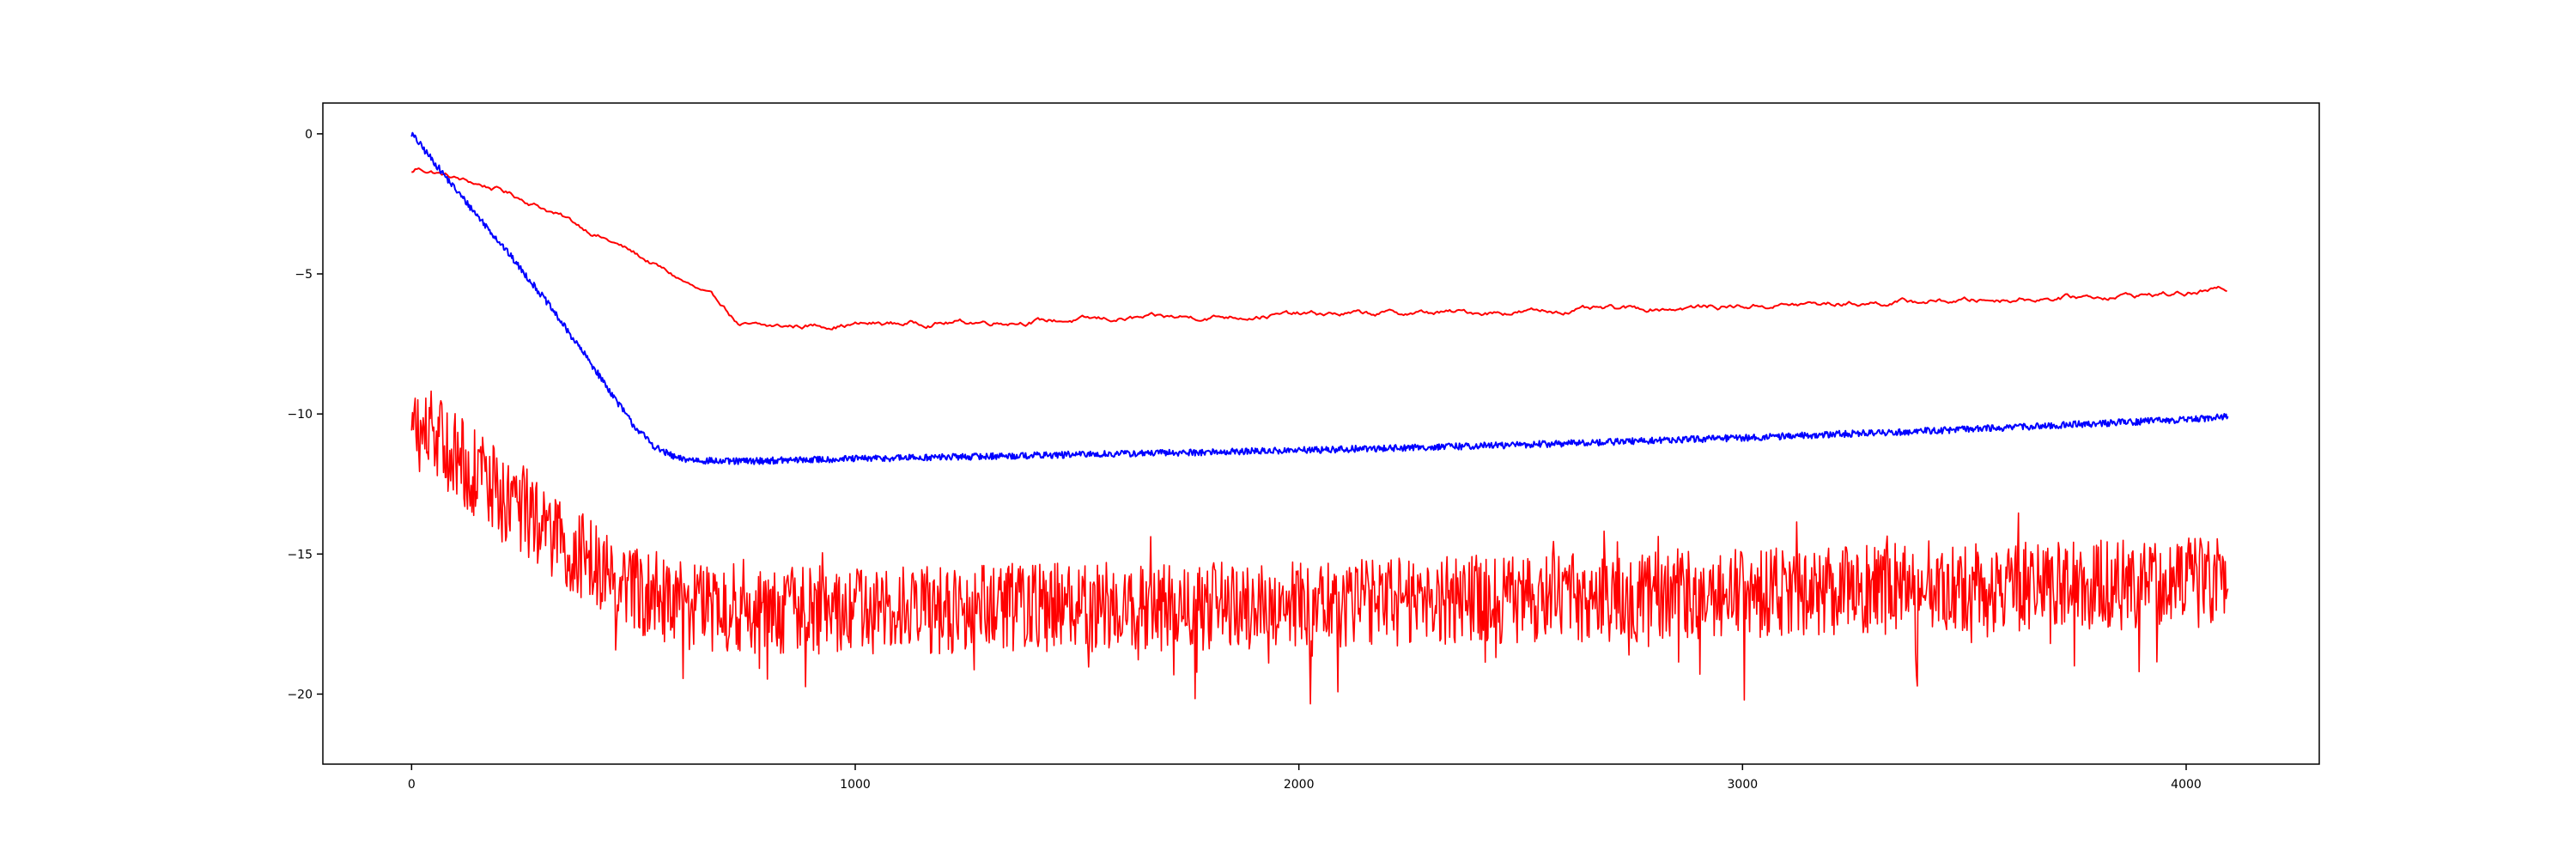 The height and width of the screenshot is (862, 2576). I want to click on x-tick-label: 2000, so click(1299, 785).